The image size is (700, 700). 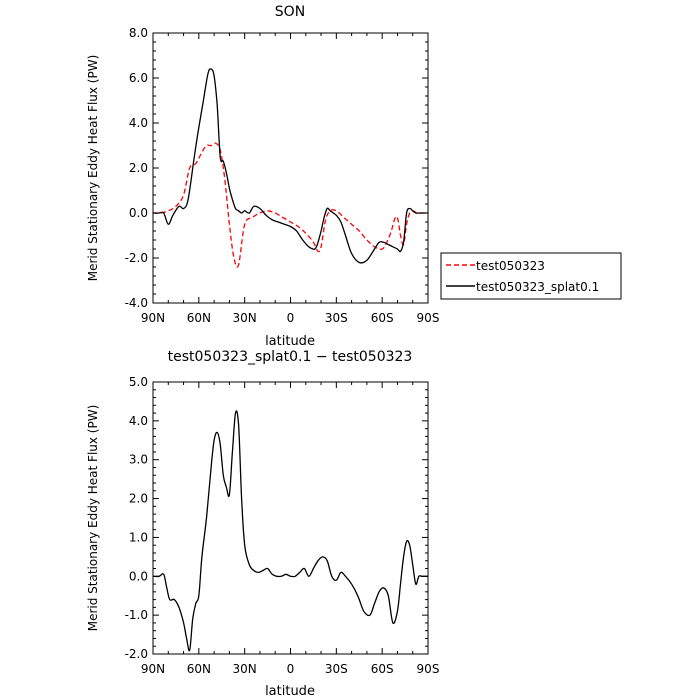 I want to click on legend-box, so click(x=531, y=276).